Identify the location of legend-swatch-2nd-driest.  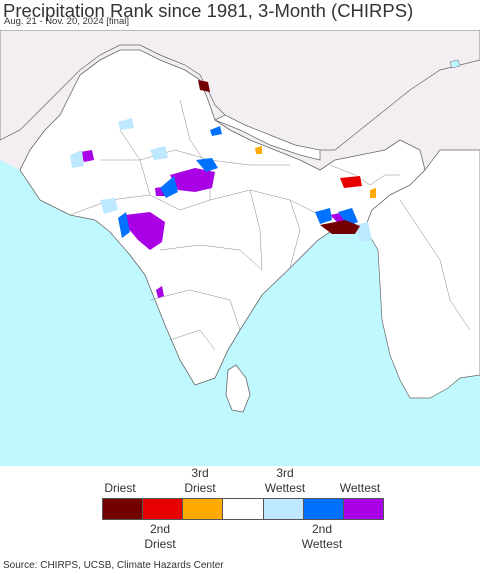
(163, 509).